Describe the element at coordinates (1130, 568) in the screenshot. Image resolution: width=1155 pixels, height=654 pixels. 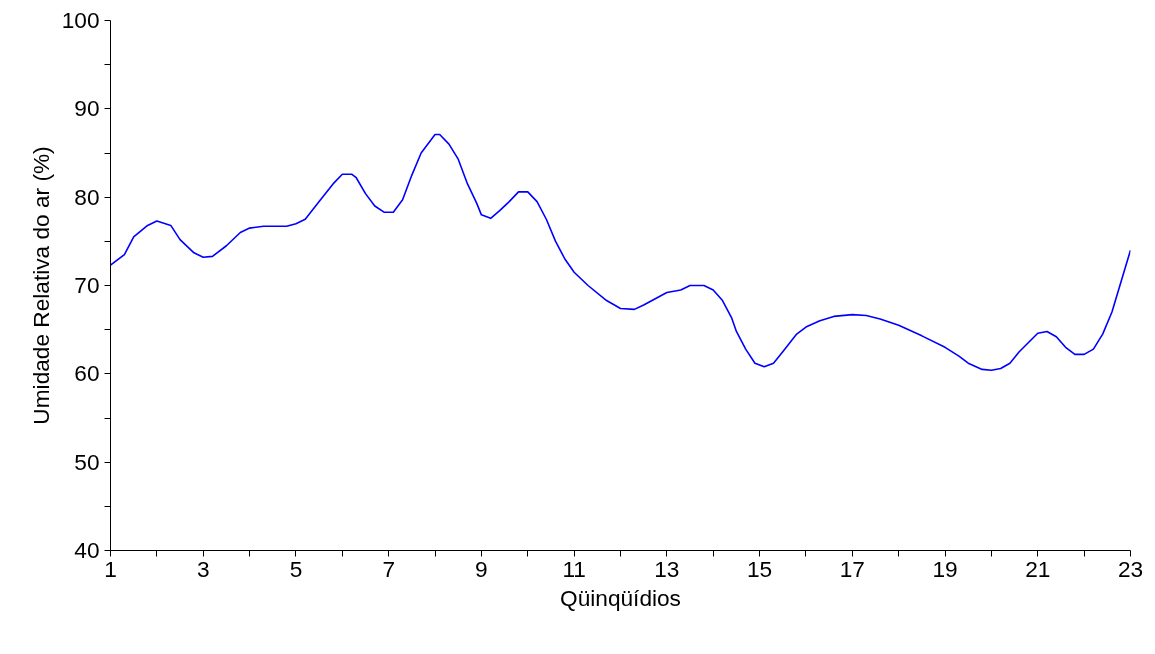
I see `x-tick-label: 23` at that location.